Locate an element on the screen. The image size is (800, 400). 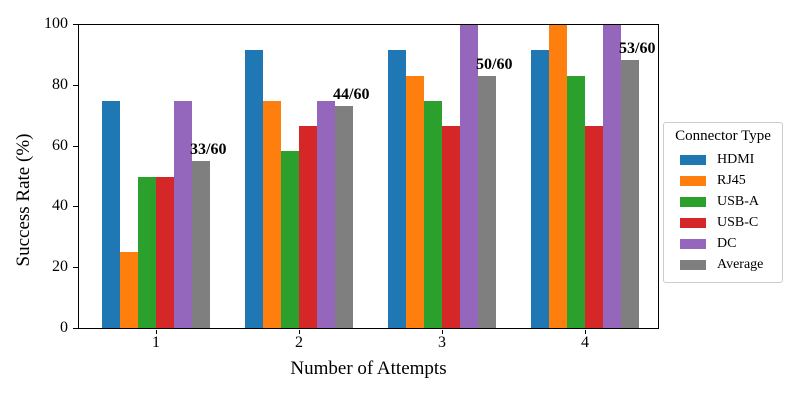
y-tick-label: 100 is located at coordinates (56, 23).